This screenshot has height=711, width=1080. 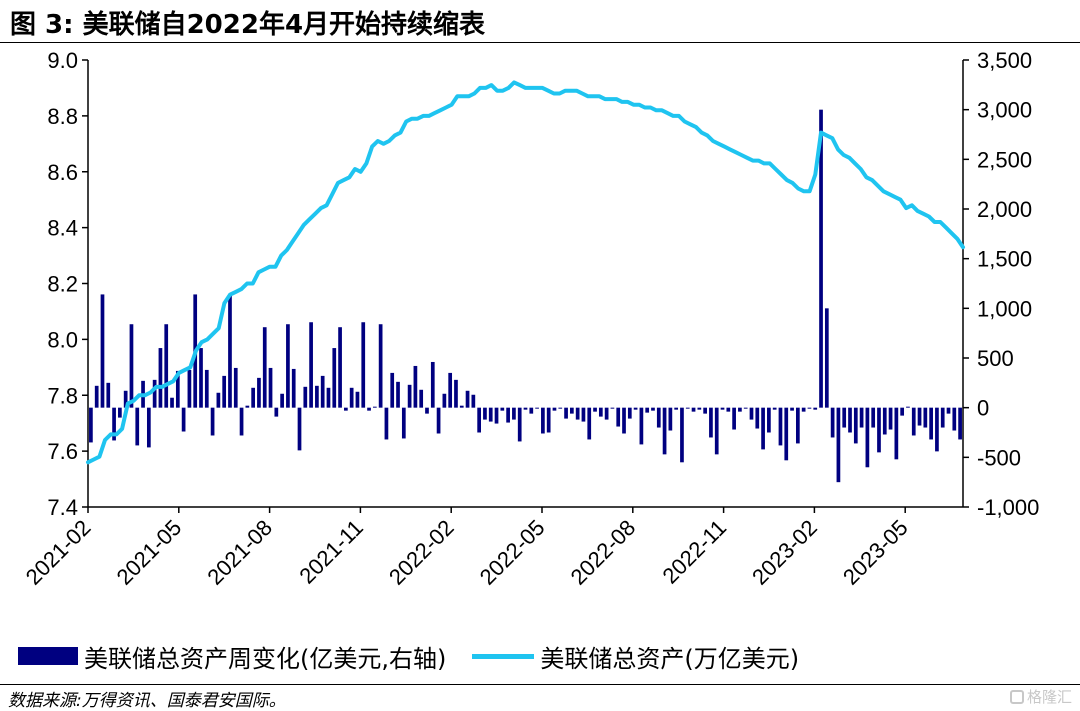 I want to click on legend: 美联储总资产周变化(亿美元,右轴) 美联储总资产(万亿美元), so click(x=408, y=656).